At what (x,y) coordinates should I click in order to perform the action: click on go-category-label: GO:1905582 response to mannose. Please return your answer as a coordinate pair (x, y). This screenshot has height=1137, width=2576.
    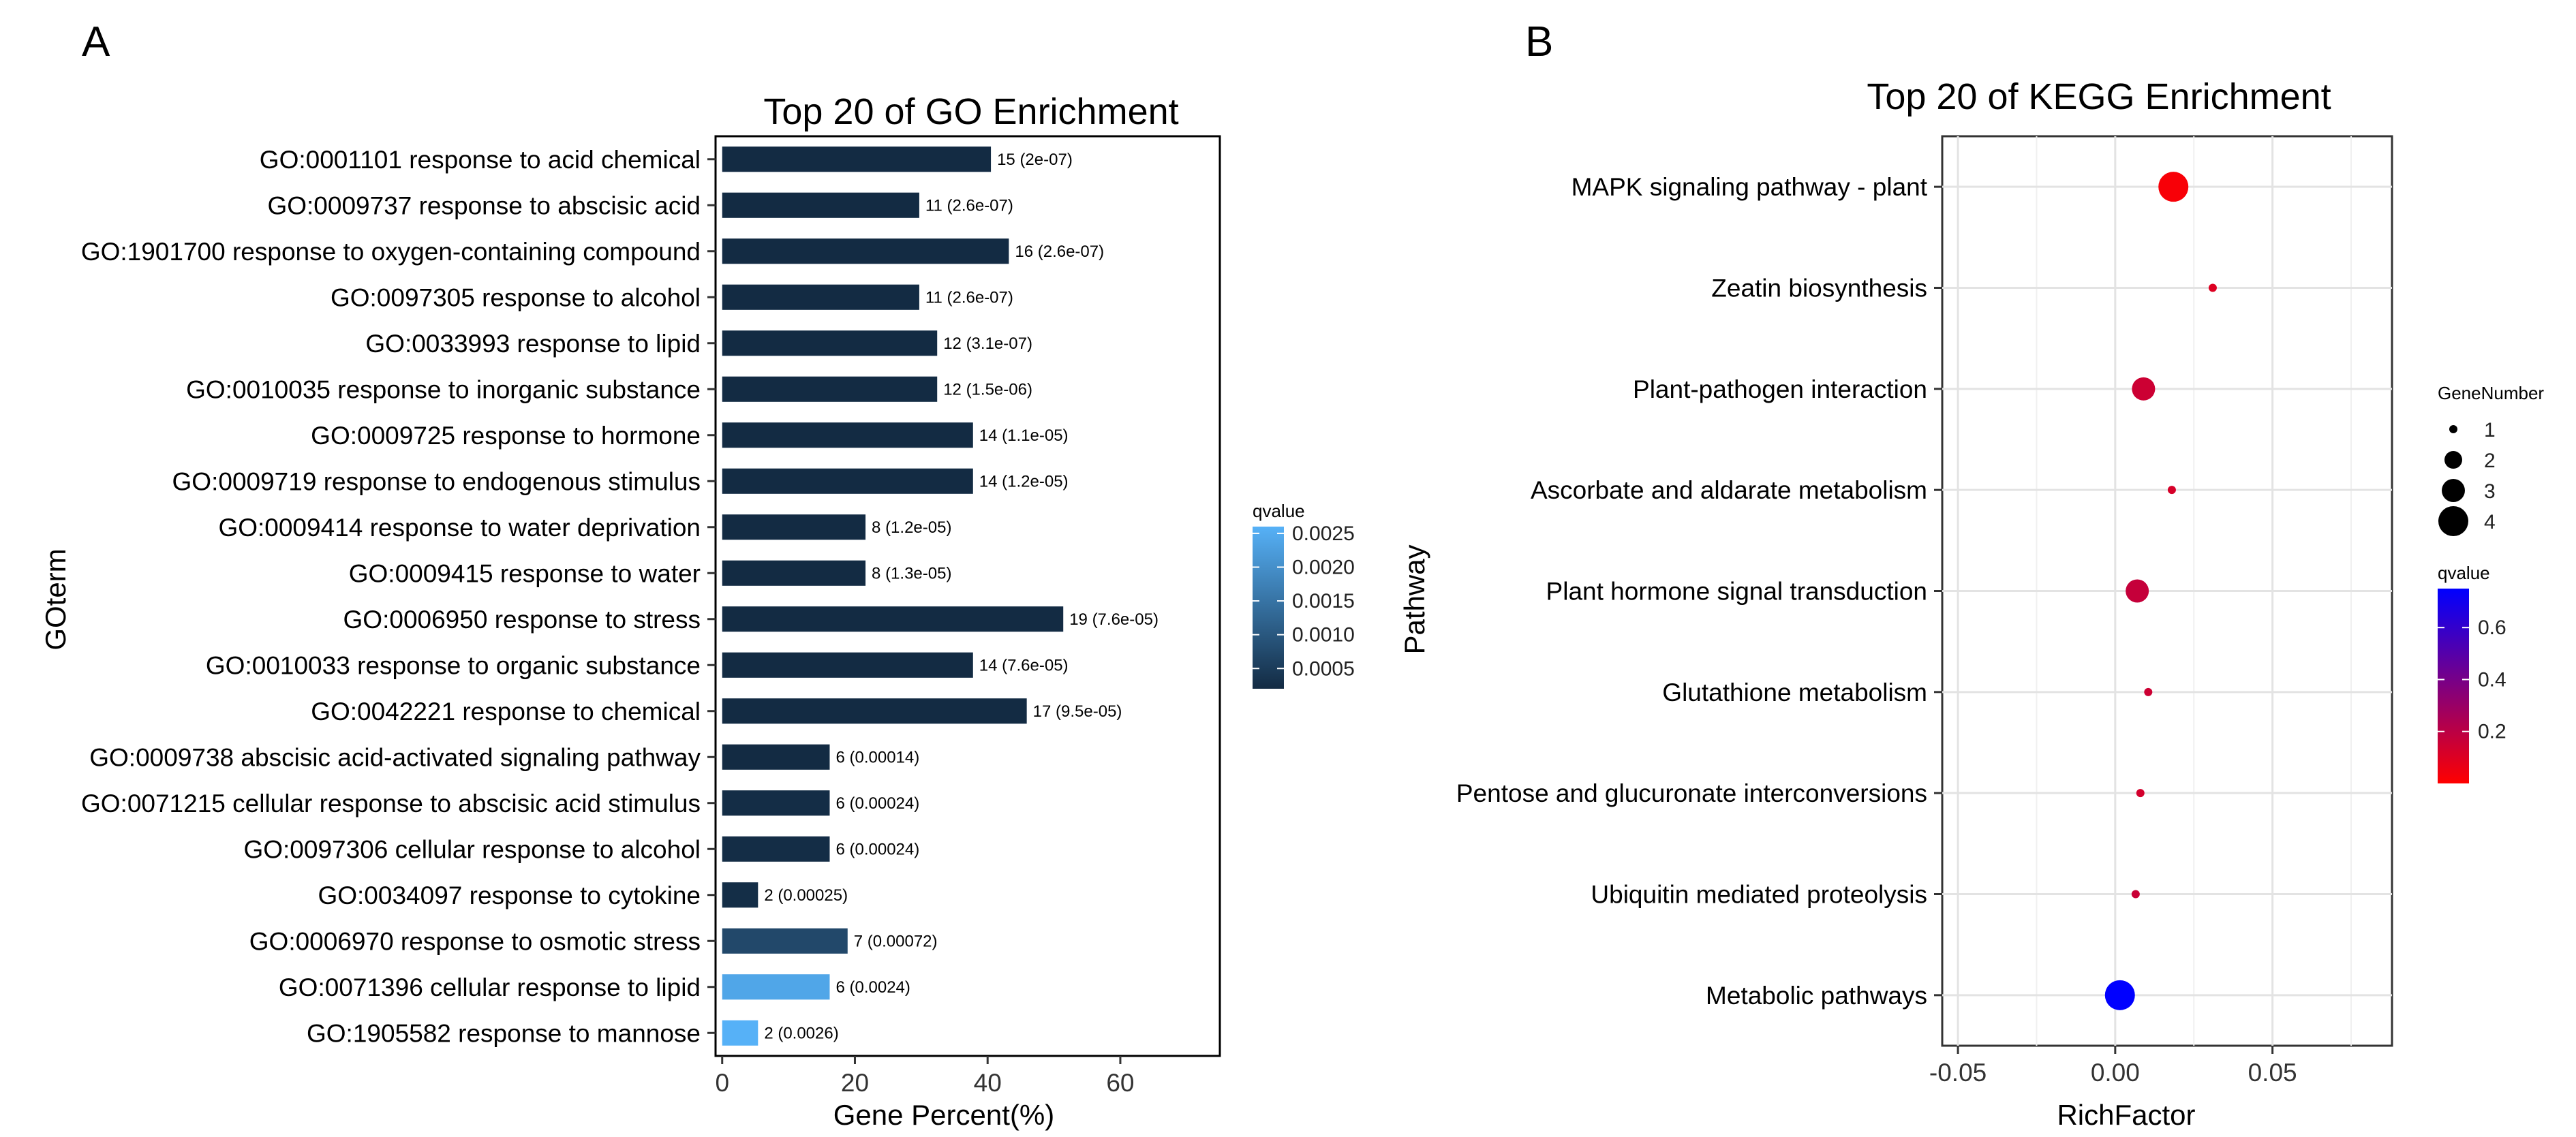
    Looking at the image, I should click on (504, 1033).